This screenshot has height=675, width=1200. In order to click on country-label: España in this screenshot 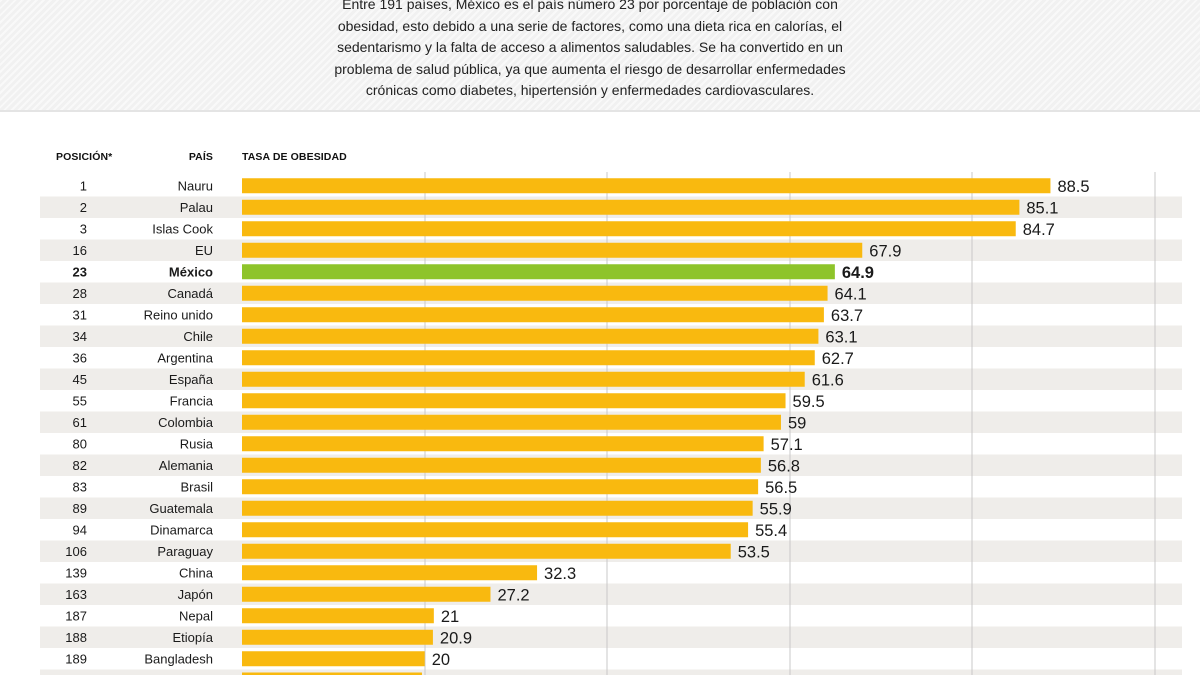, I will do `click(191, 379)`.